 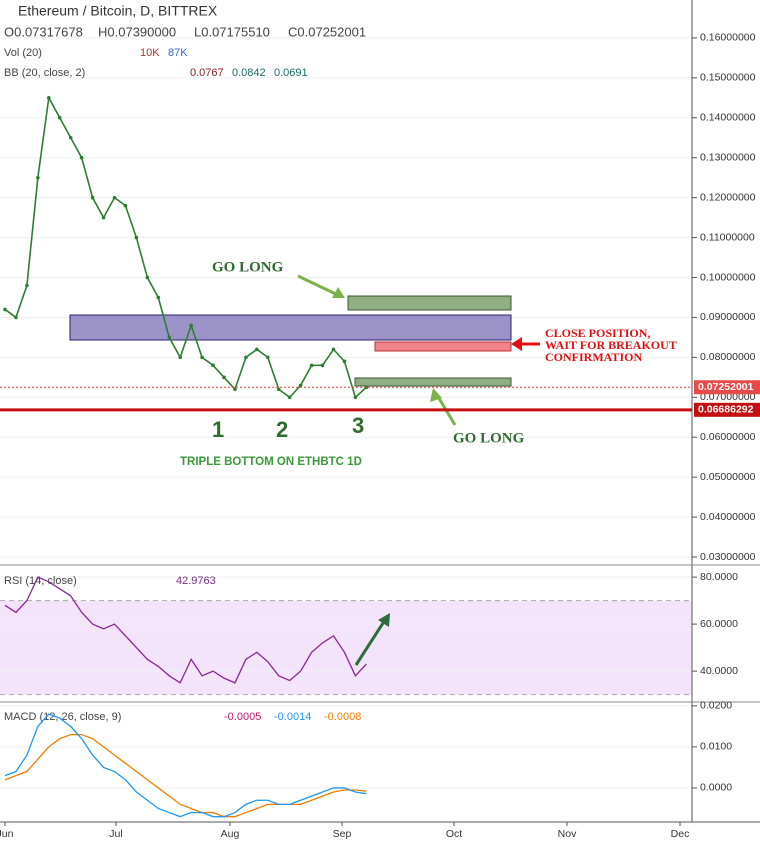 I want to click on symbol-title: Ethereum / Bitcoin, D, BITTREX, so click(x=118, y=11).